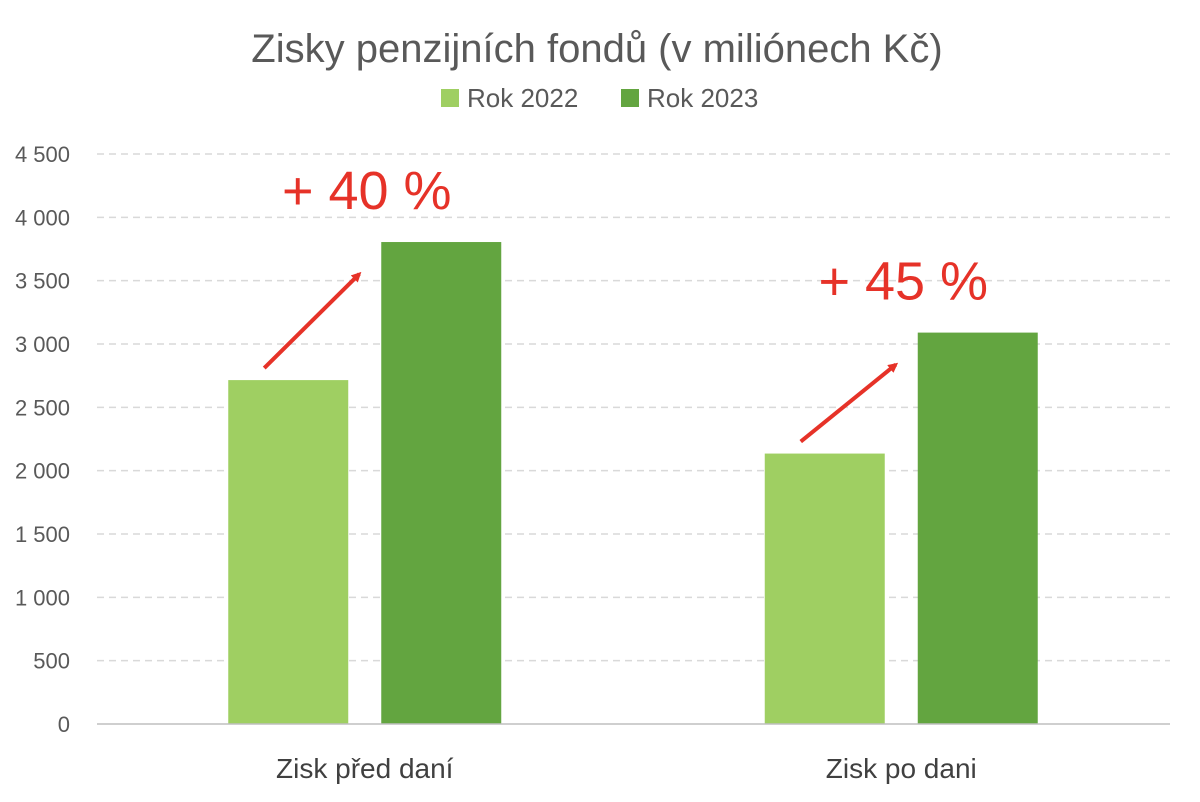  What do you see at coordinates (42, 597) in the screenshot?
I see `y-tick-label-1000: 1 000` at bounding box center [42, 597].